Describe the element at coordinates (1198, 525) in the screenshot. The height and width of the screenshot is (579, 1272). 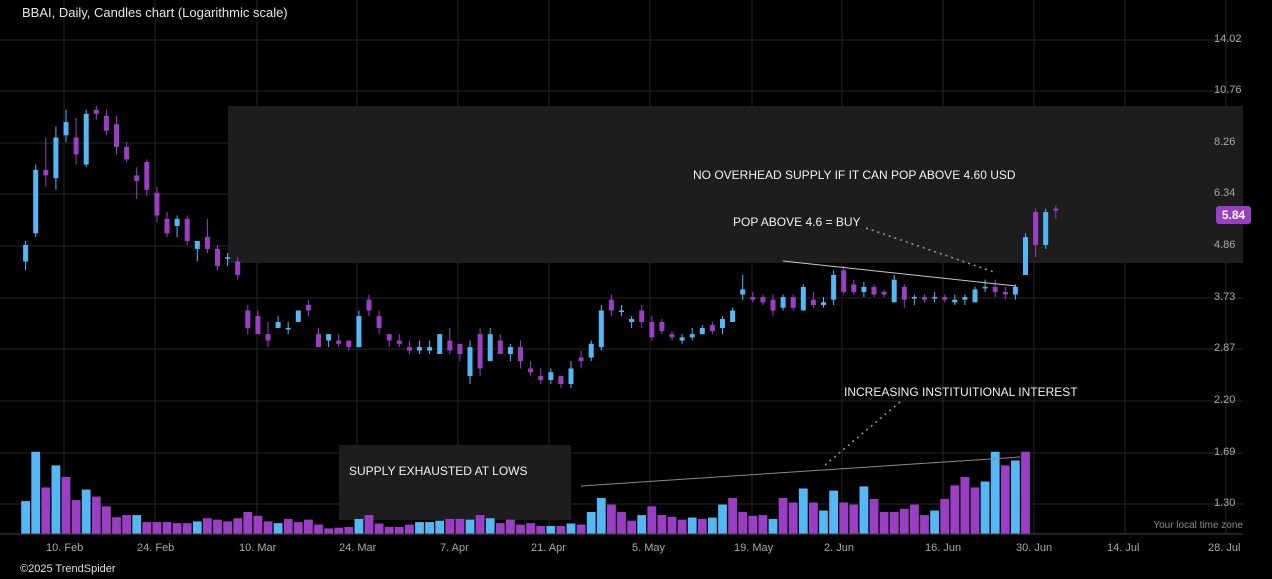
I see `timezone-label: Your local time zone` at that location.